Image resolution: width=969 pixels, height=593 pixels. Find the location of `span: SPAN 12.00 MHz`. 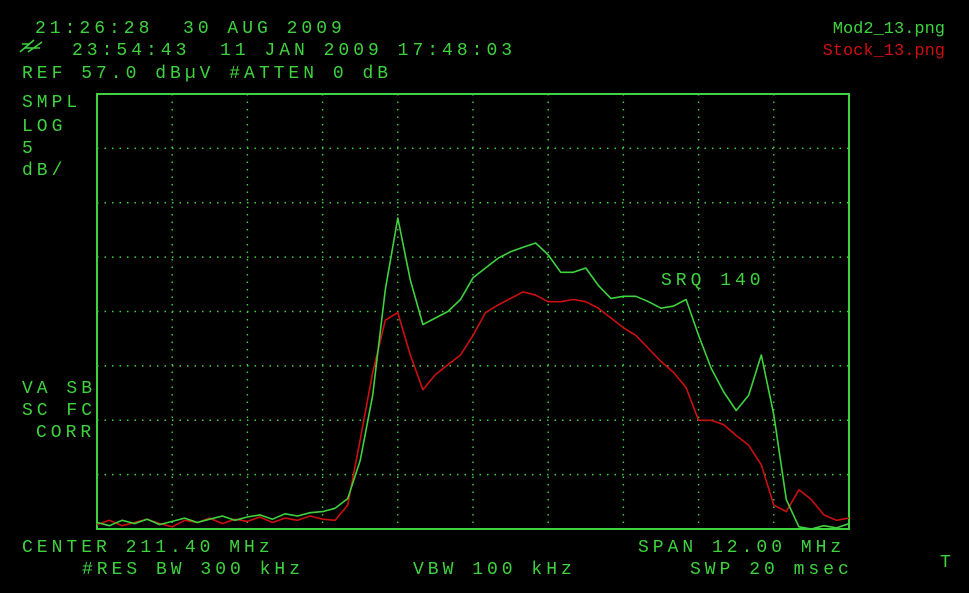

span: SPAN 12.00 MHz is located at coordinates (741, 548).